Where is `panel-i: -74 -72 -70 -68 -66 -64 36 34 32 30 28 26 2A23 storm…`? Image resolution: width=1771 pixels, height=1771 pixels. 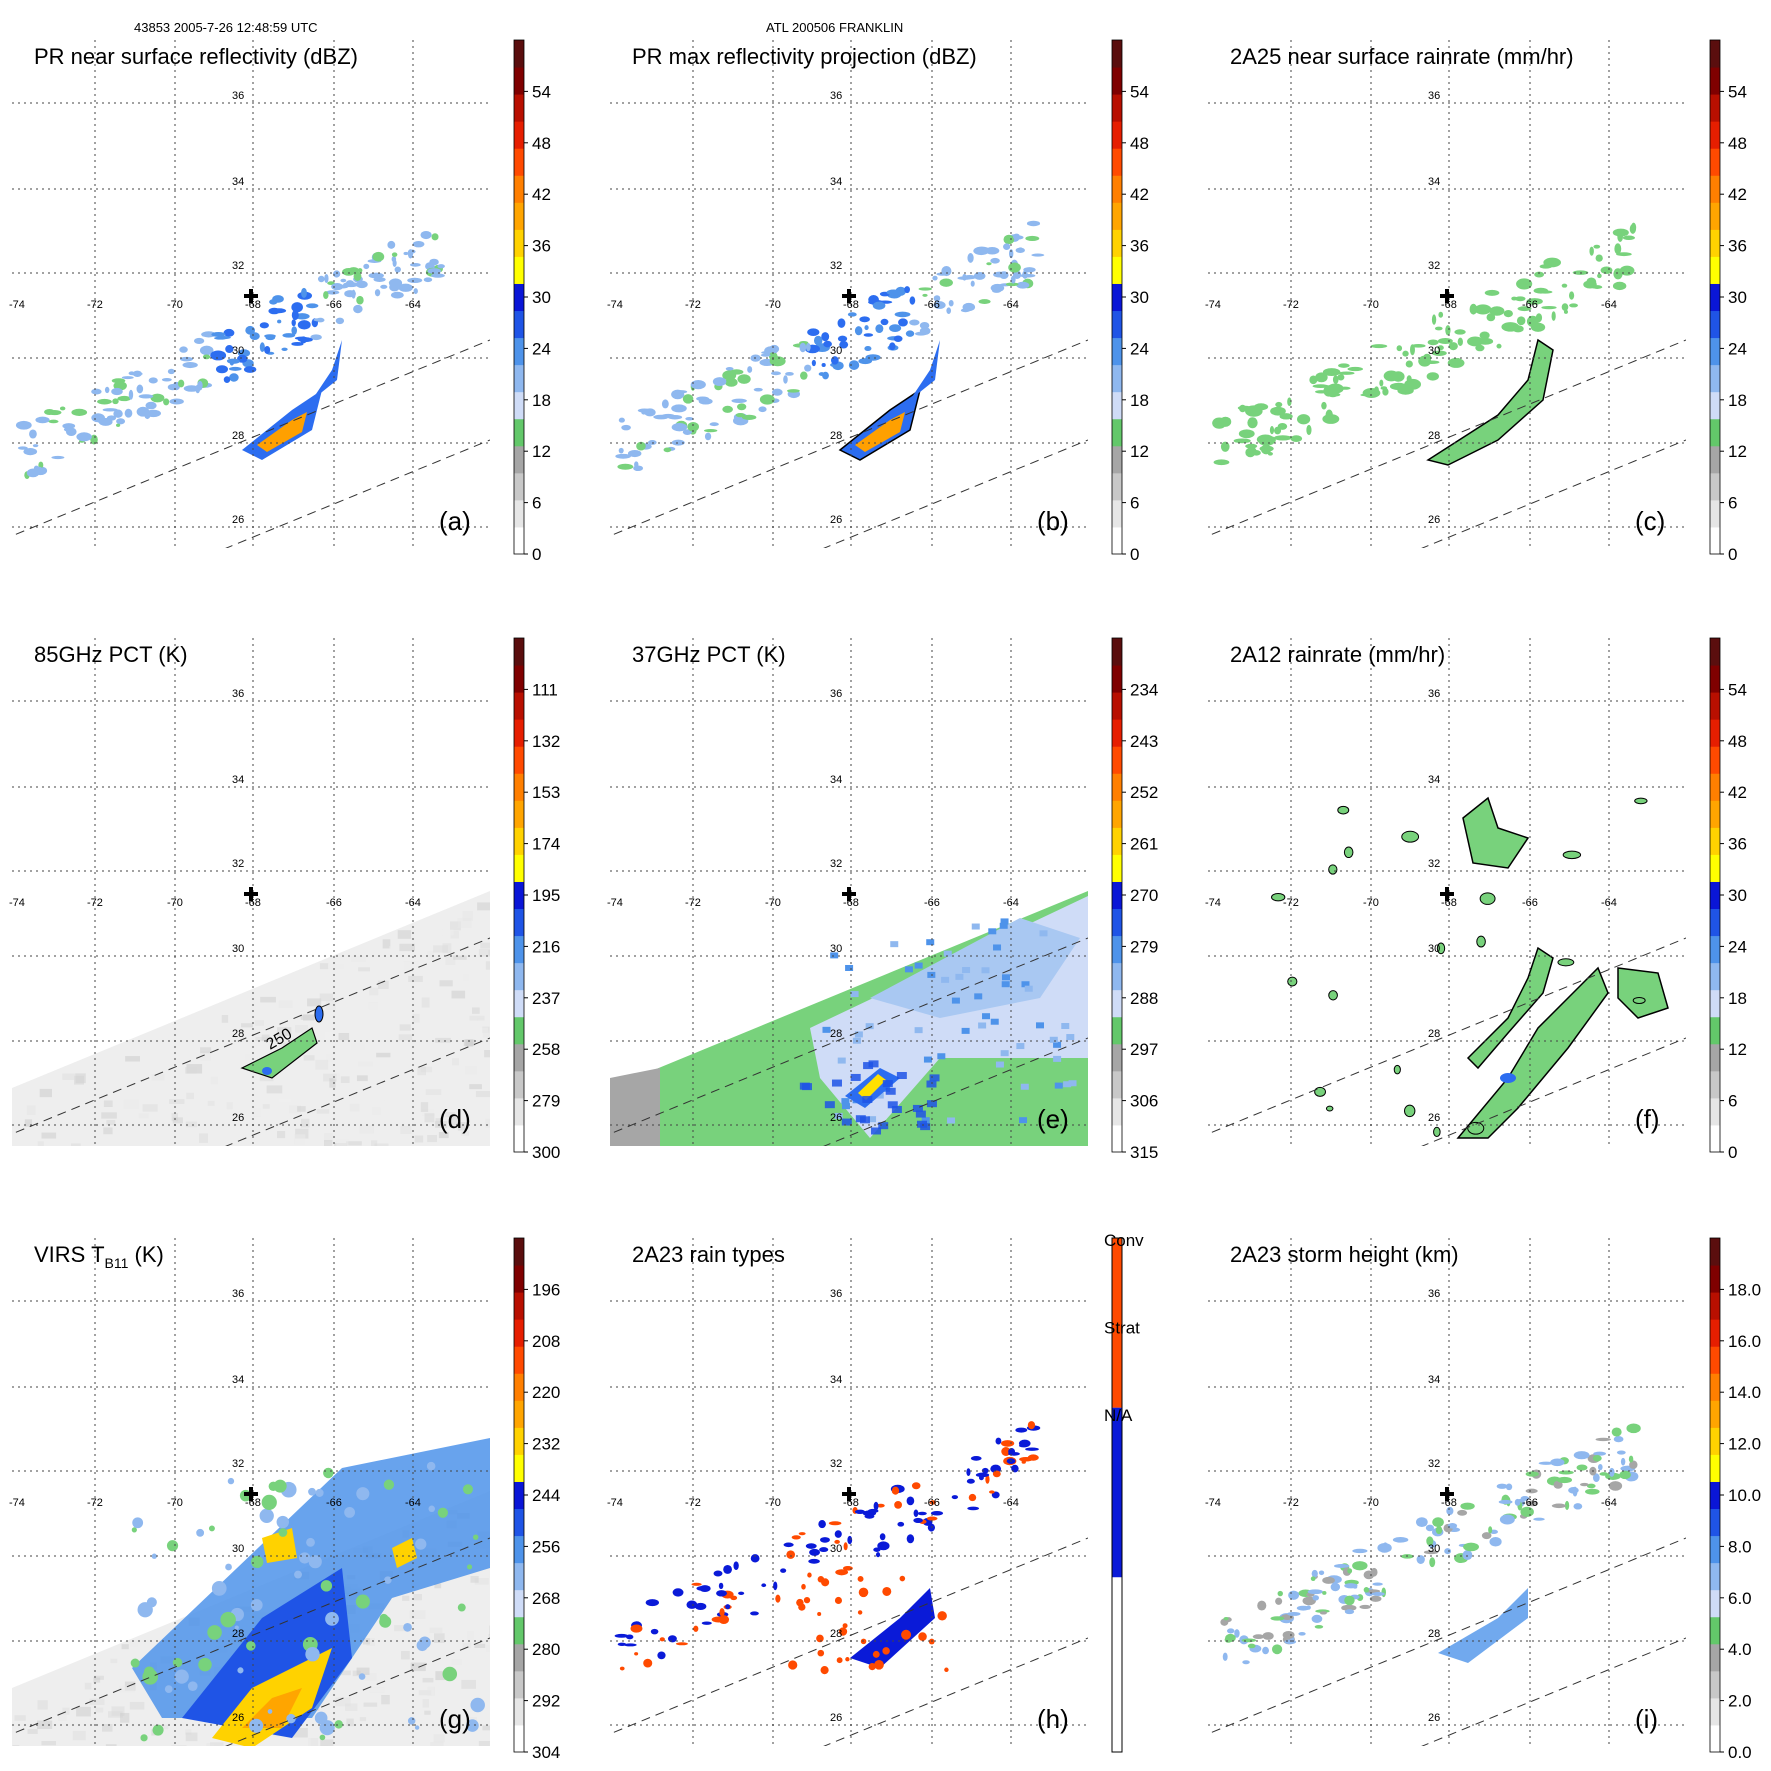
panel-i: -74 -72 -70 -68 -66 -64 36 34 32 30 28 26 2A23 storm… is located at coordinates (1483, 1499).